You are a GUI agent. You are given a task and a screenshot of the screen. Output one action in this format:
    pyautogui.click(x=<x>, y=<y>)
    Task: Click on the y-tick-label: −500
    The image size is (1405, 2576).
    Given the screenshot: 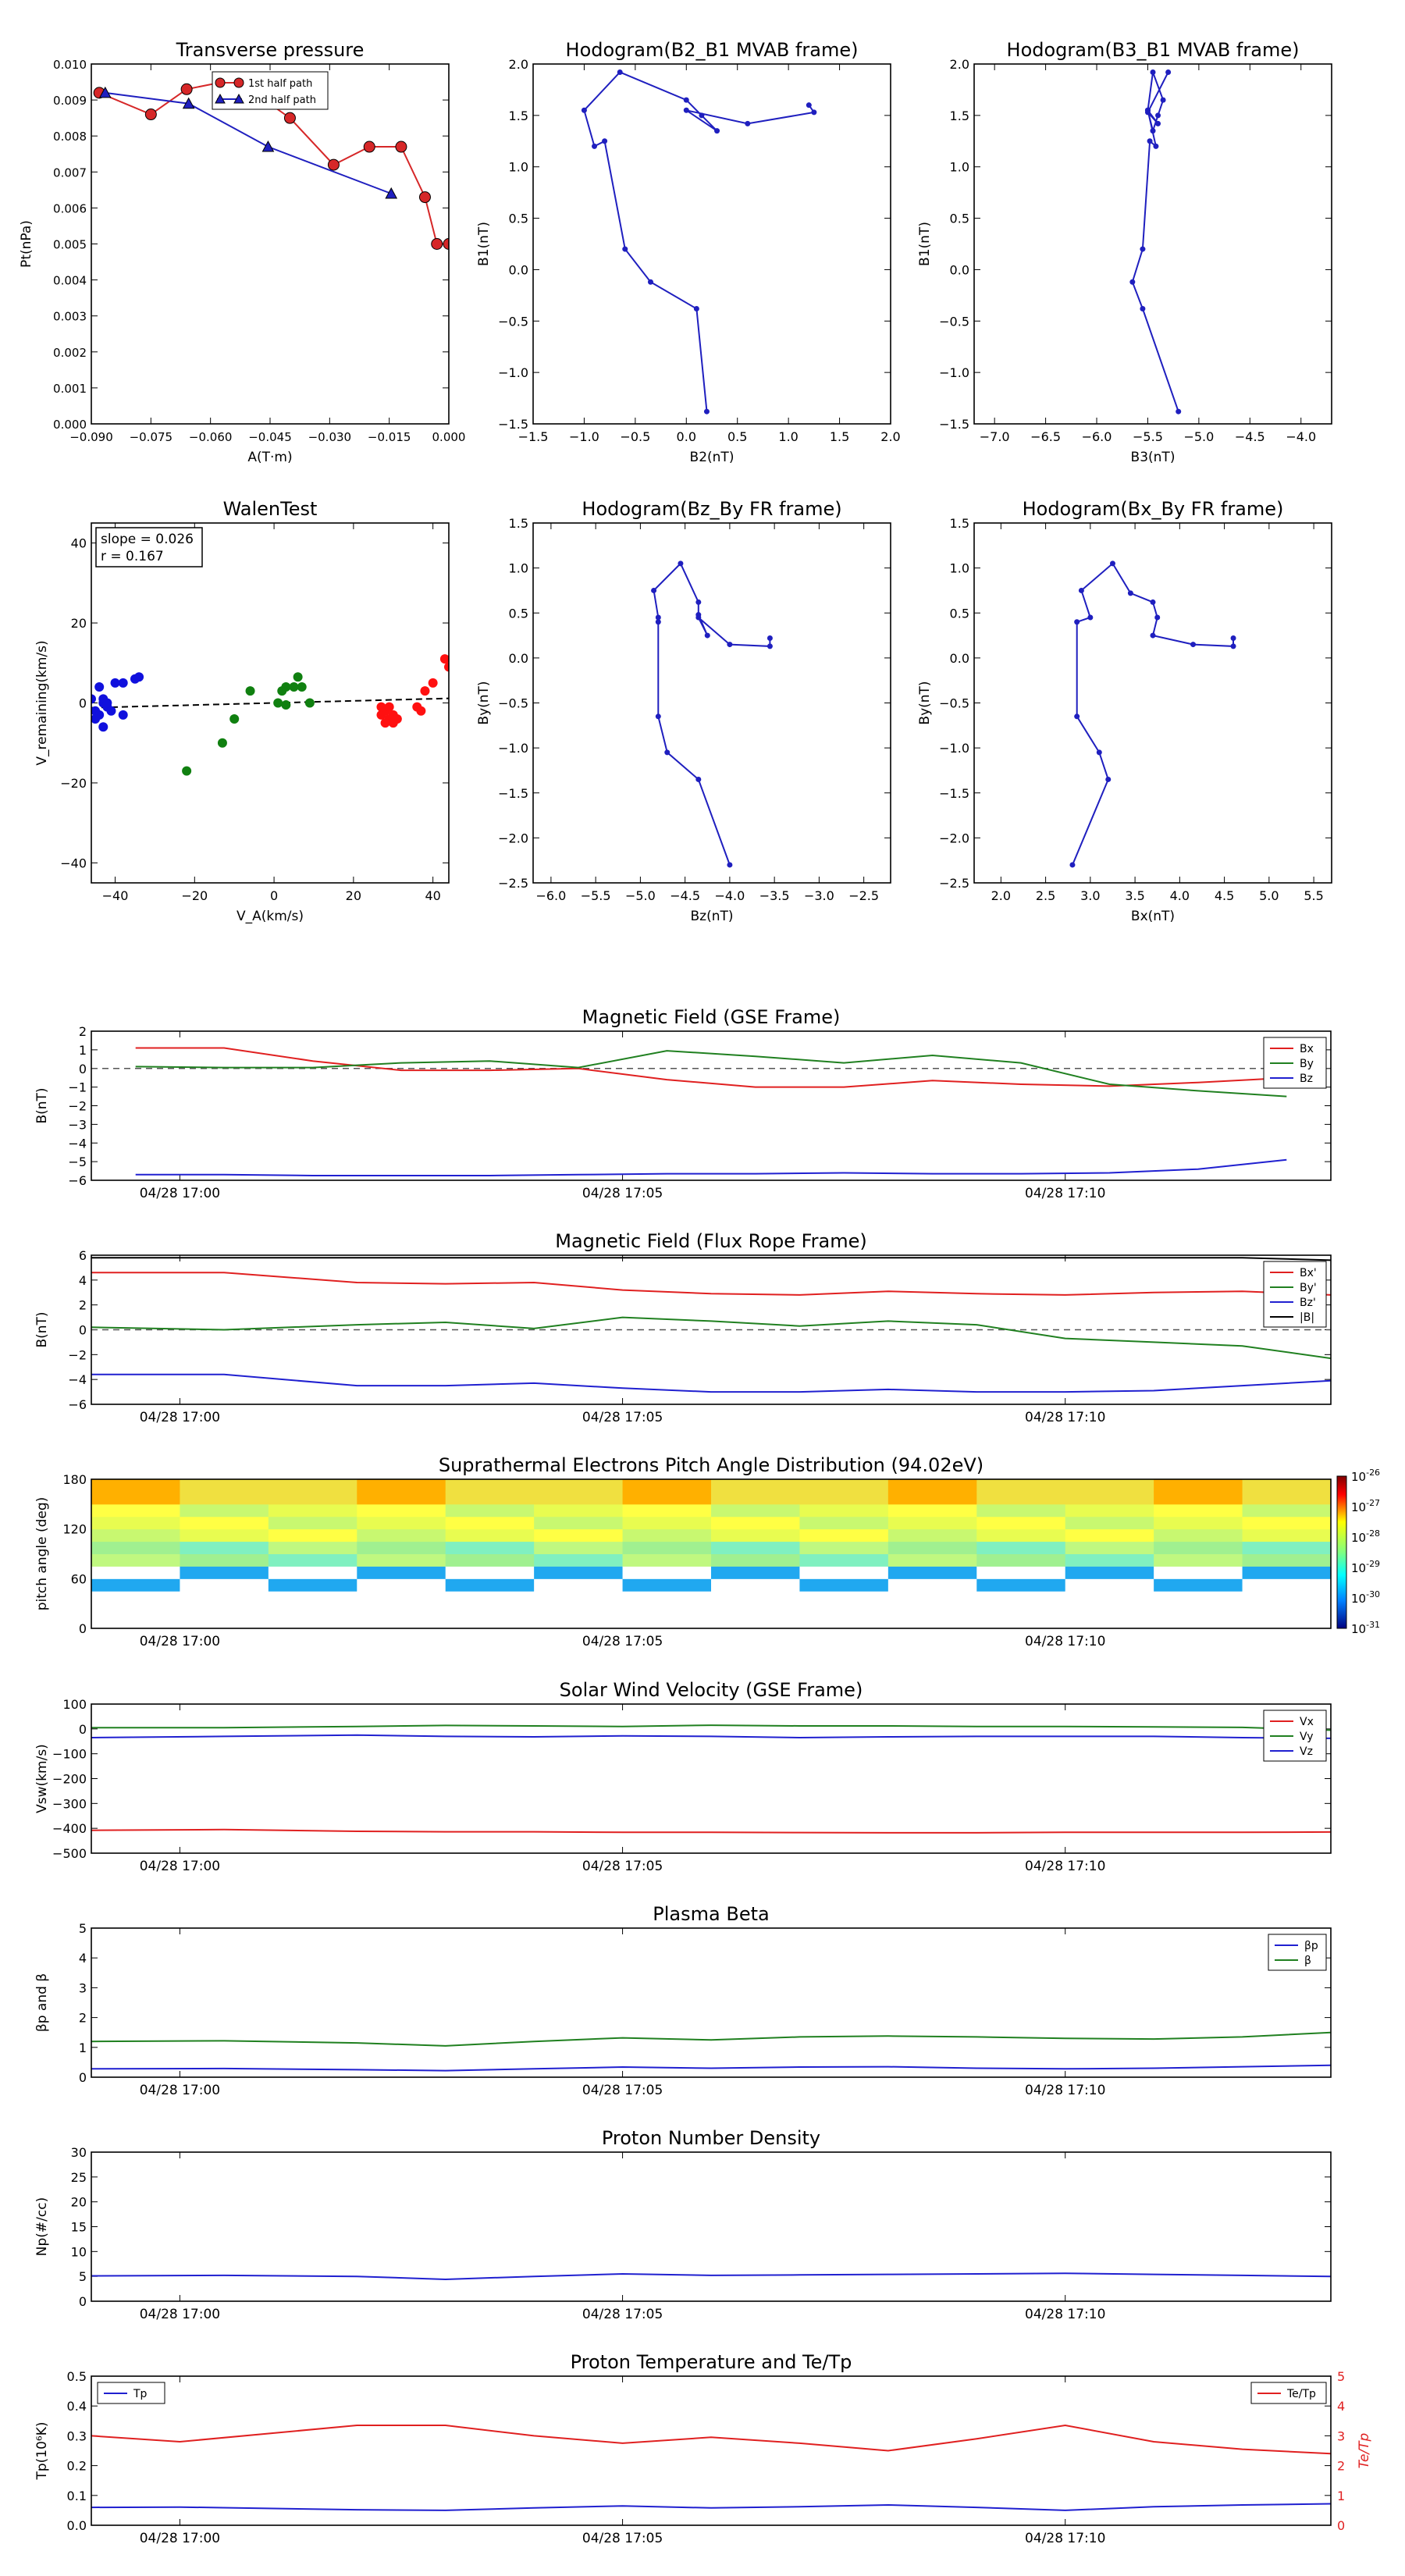 What is the action you would take?
    pyautogui.click(x=69, y=1853)
    